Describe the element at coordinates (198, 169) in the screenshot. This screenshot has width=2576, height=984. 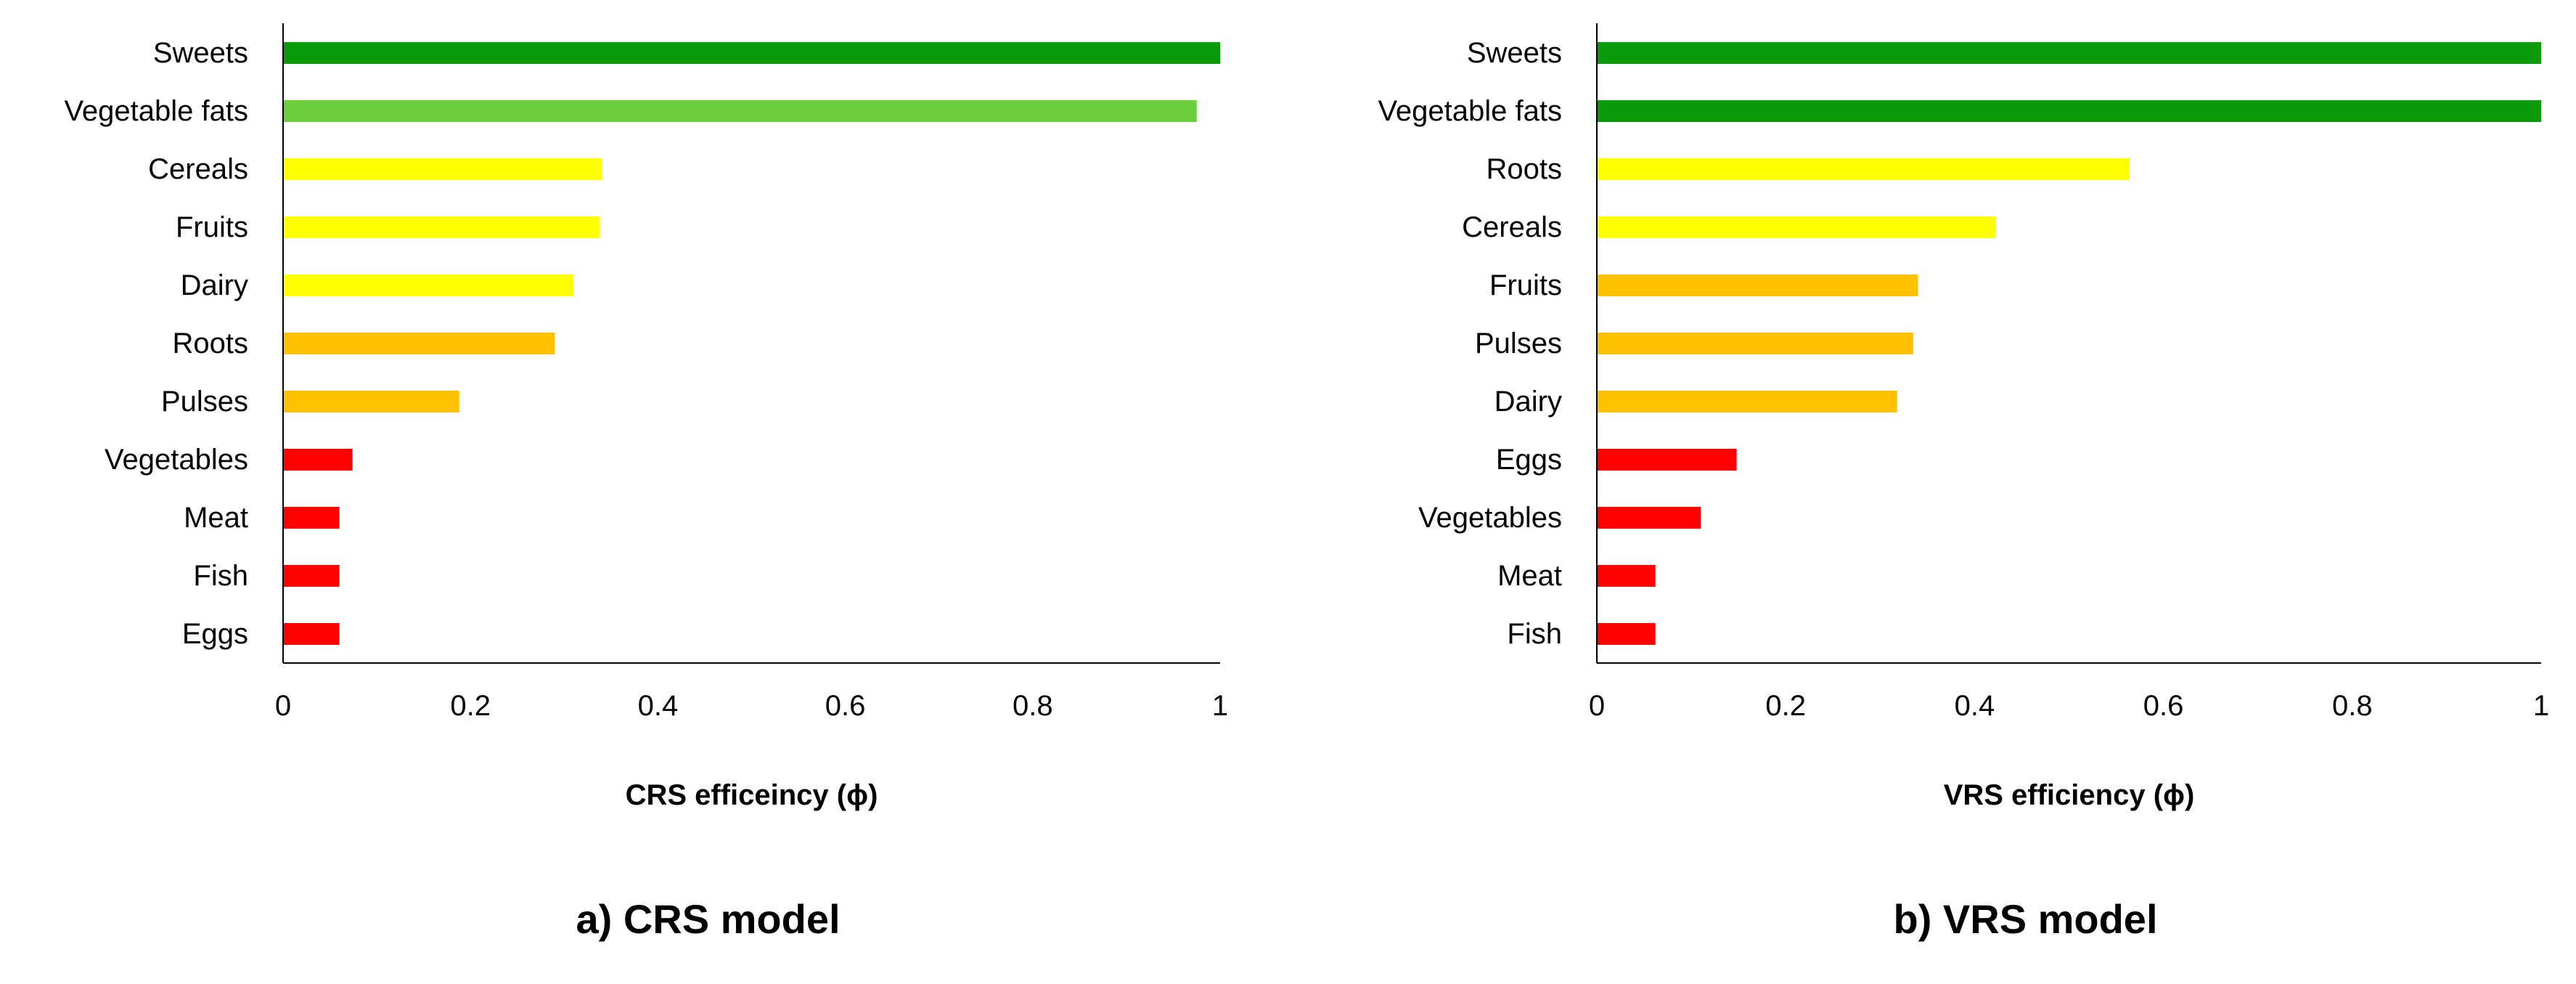
I see `crs-category-label: Cereals` at that location.